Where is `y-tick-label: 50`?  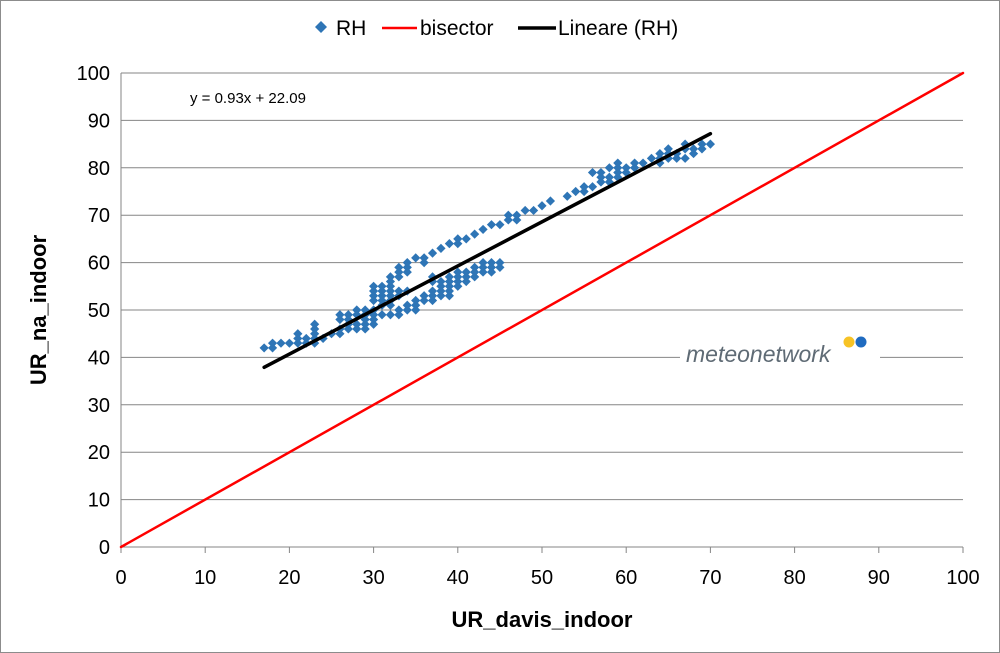 y-tick-label: 50 is located at coordinates (99, 311).